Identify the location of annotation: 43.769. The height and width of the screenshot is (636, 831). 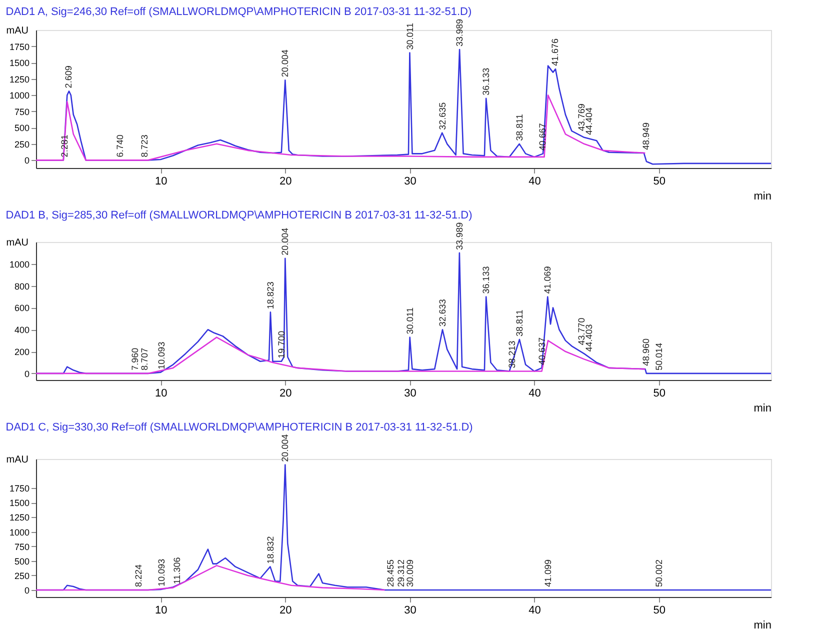
(581, 118).